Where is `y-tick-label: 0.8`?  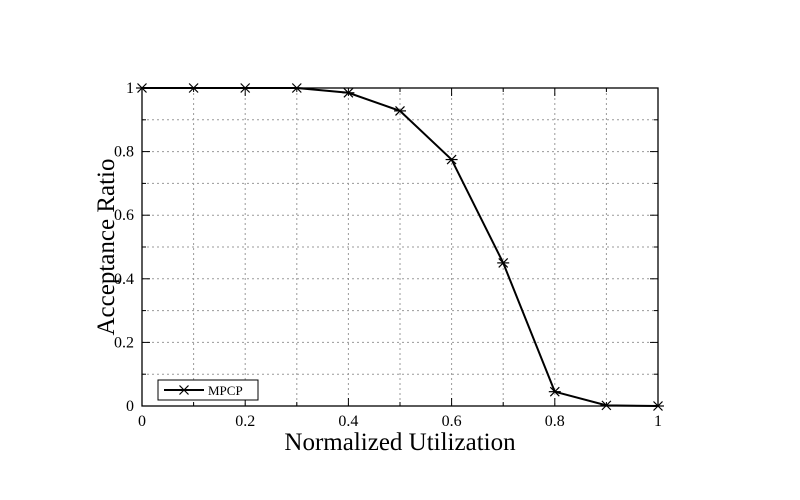
y-tick-label: 0.8 is located at coordinates (124, 152).